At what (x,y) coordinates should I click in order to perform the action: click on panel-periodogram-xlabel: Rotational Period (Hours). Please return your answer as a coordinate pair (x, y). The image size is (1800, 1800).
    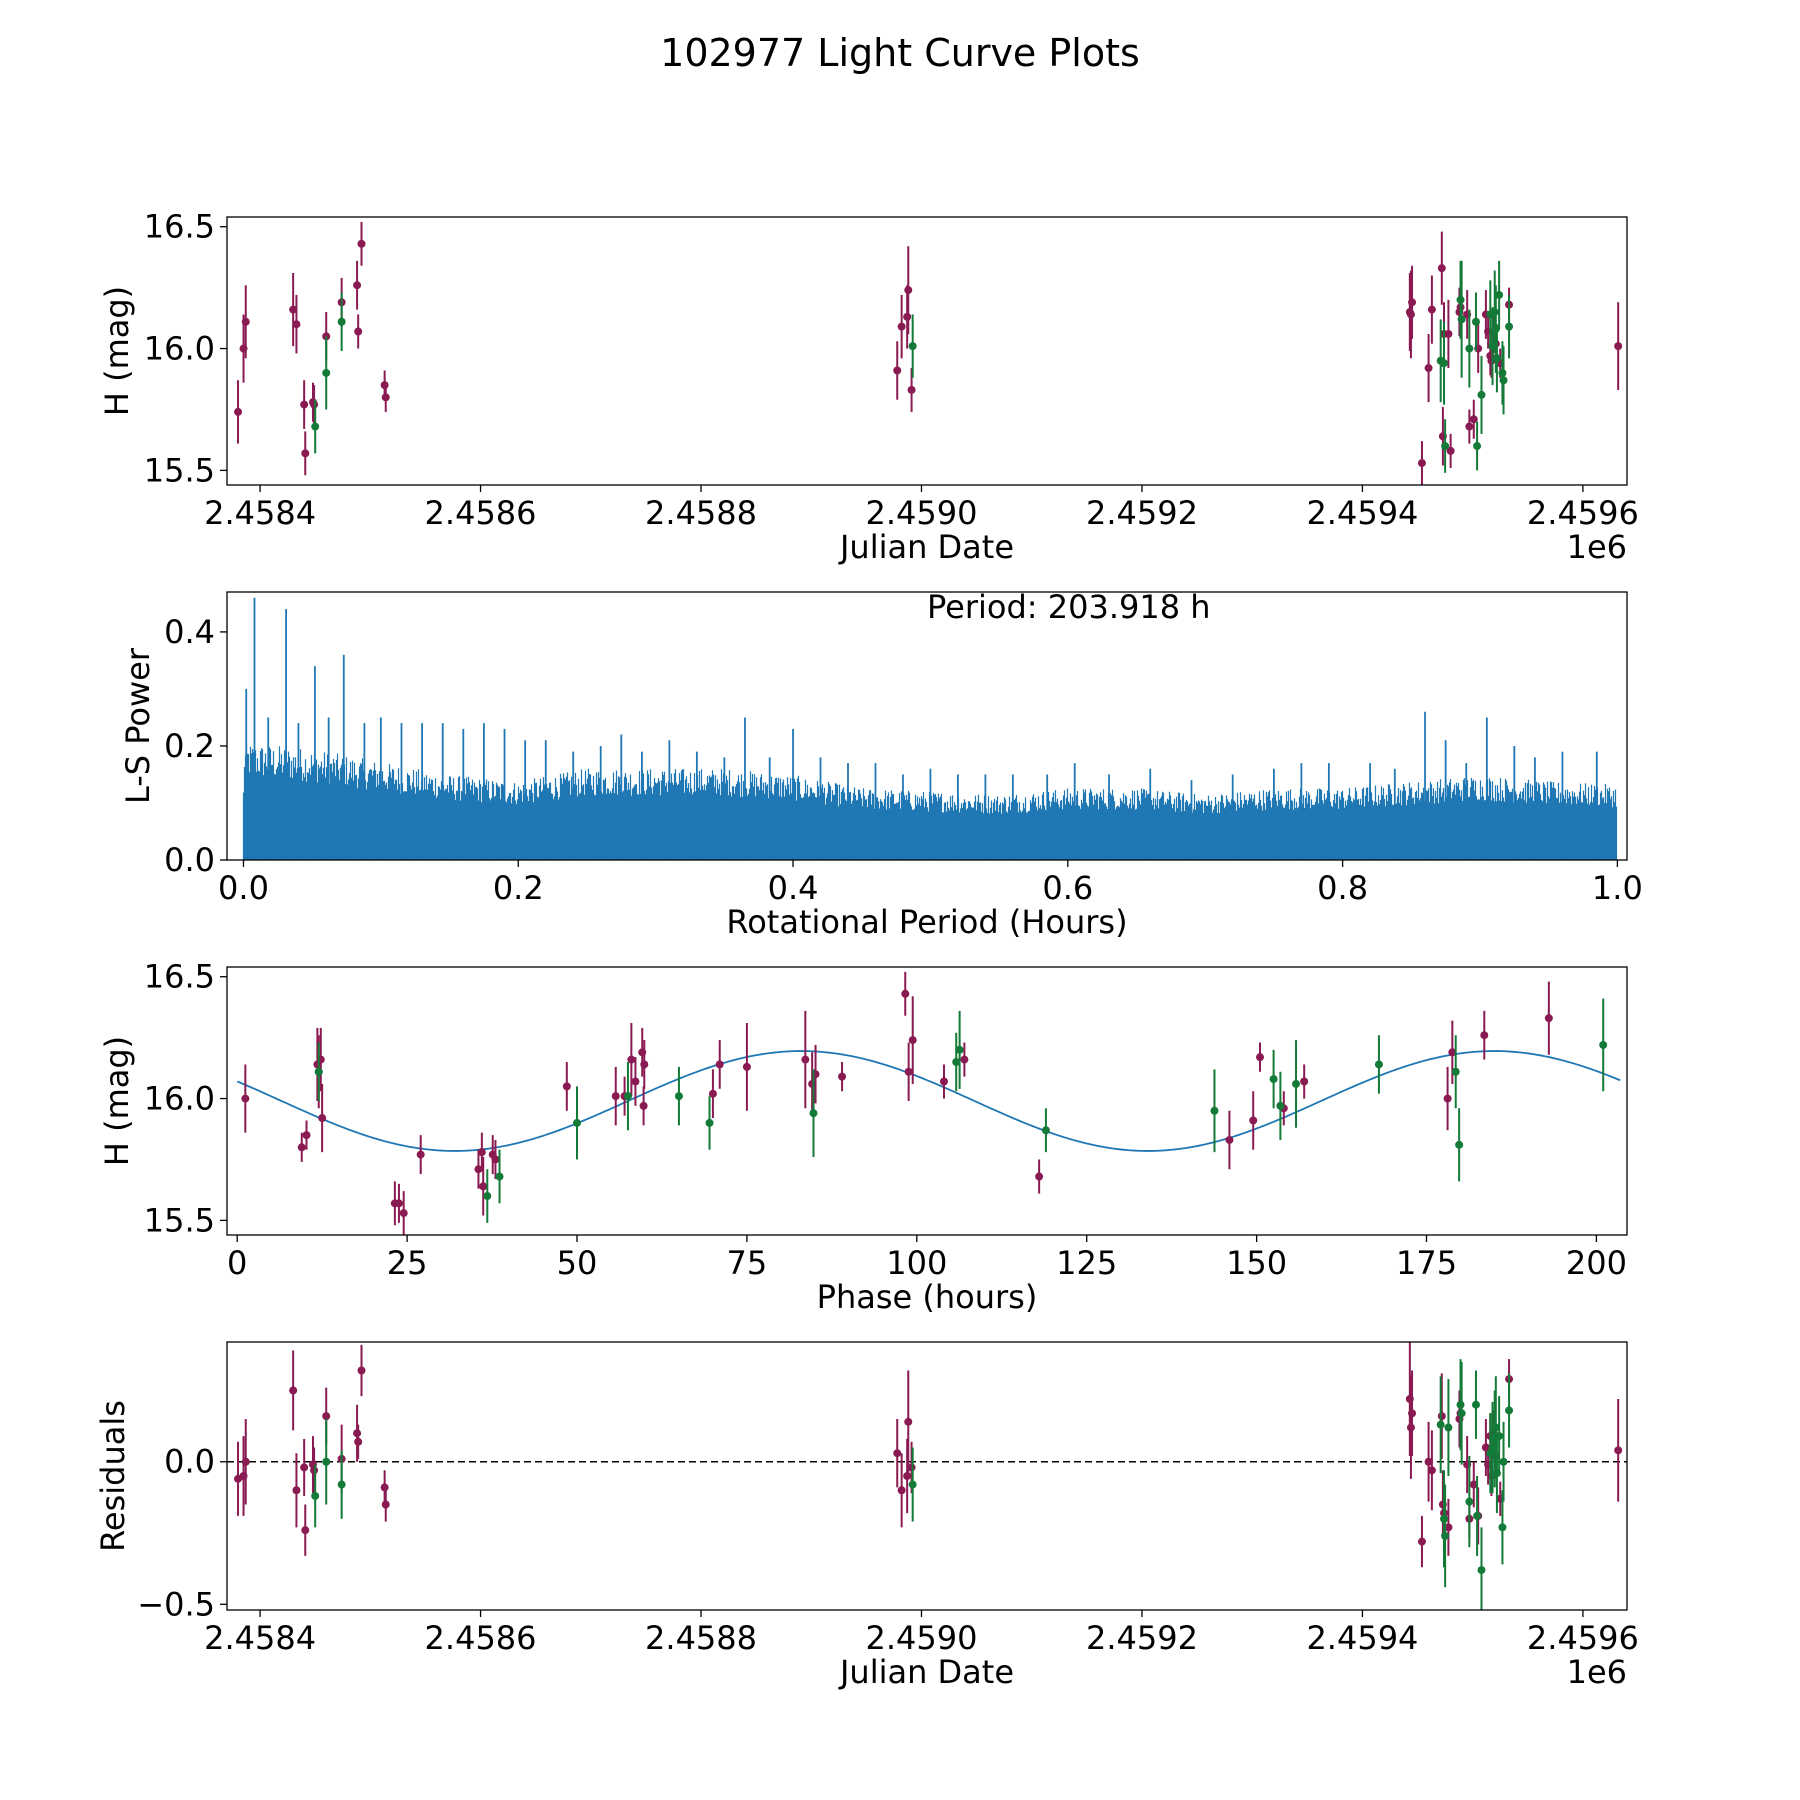
    Looking at the image, I should click on (926, 922).